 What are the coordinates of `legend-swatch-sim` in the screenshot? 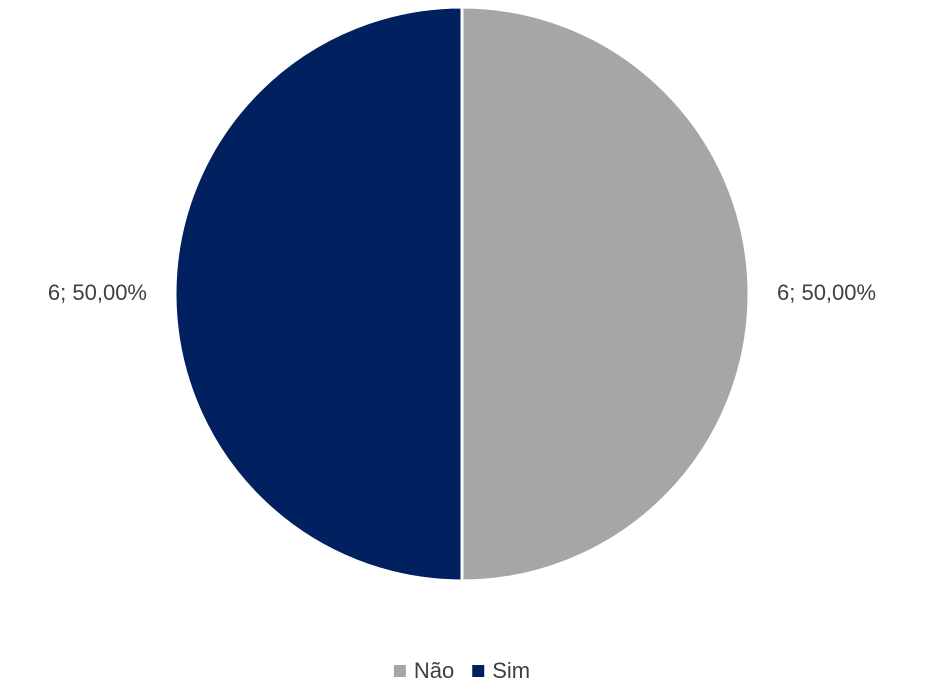 It's located at (478, 671).